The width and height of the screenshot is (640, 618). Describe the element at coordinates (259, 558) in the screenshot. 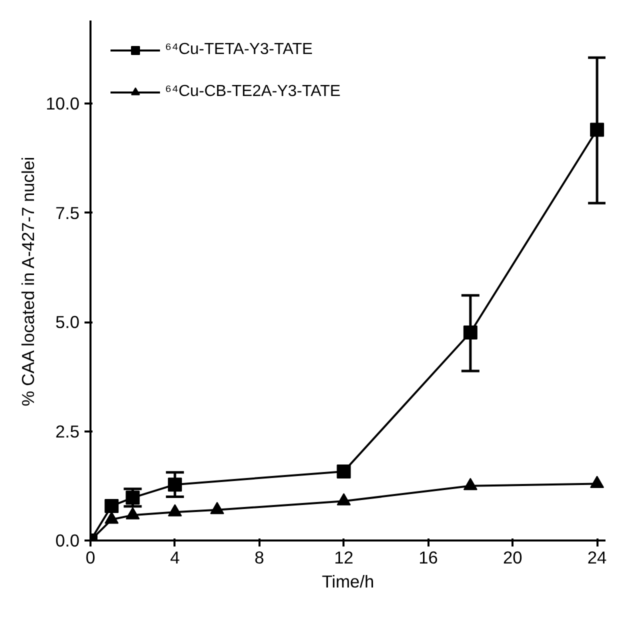

I see `x-tick-label: 8` at that location.